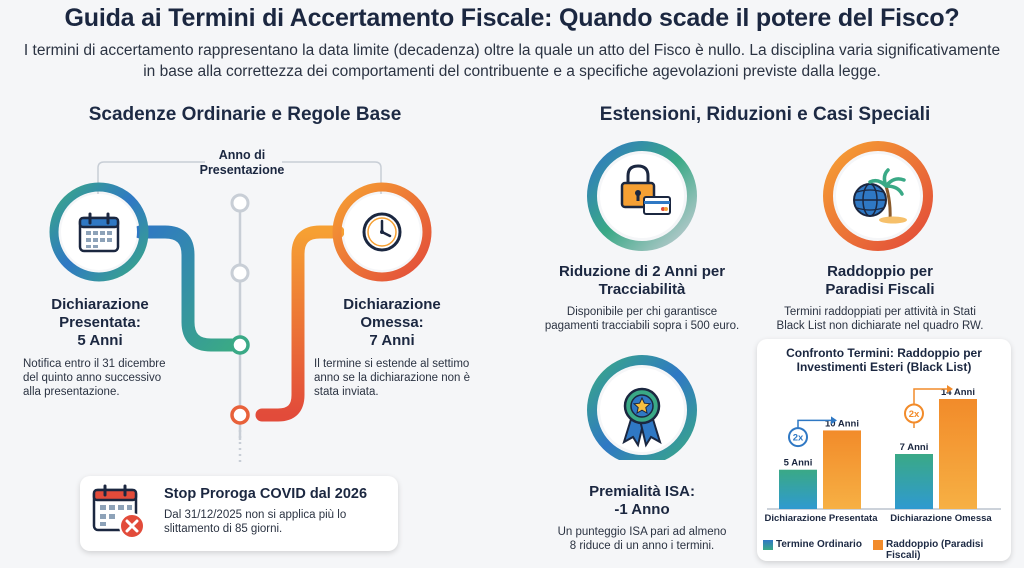 Image resolution: width=1024 pixels, height=568 pixels. What do you see at coordinates (245, 114) in the screenshot?
I see `left-section-heading: Scadenze Ordinarie e Regole Base` at bounding box center [245, 114].